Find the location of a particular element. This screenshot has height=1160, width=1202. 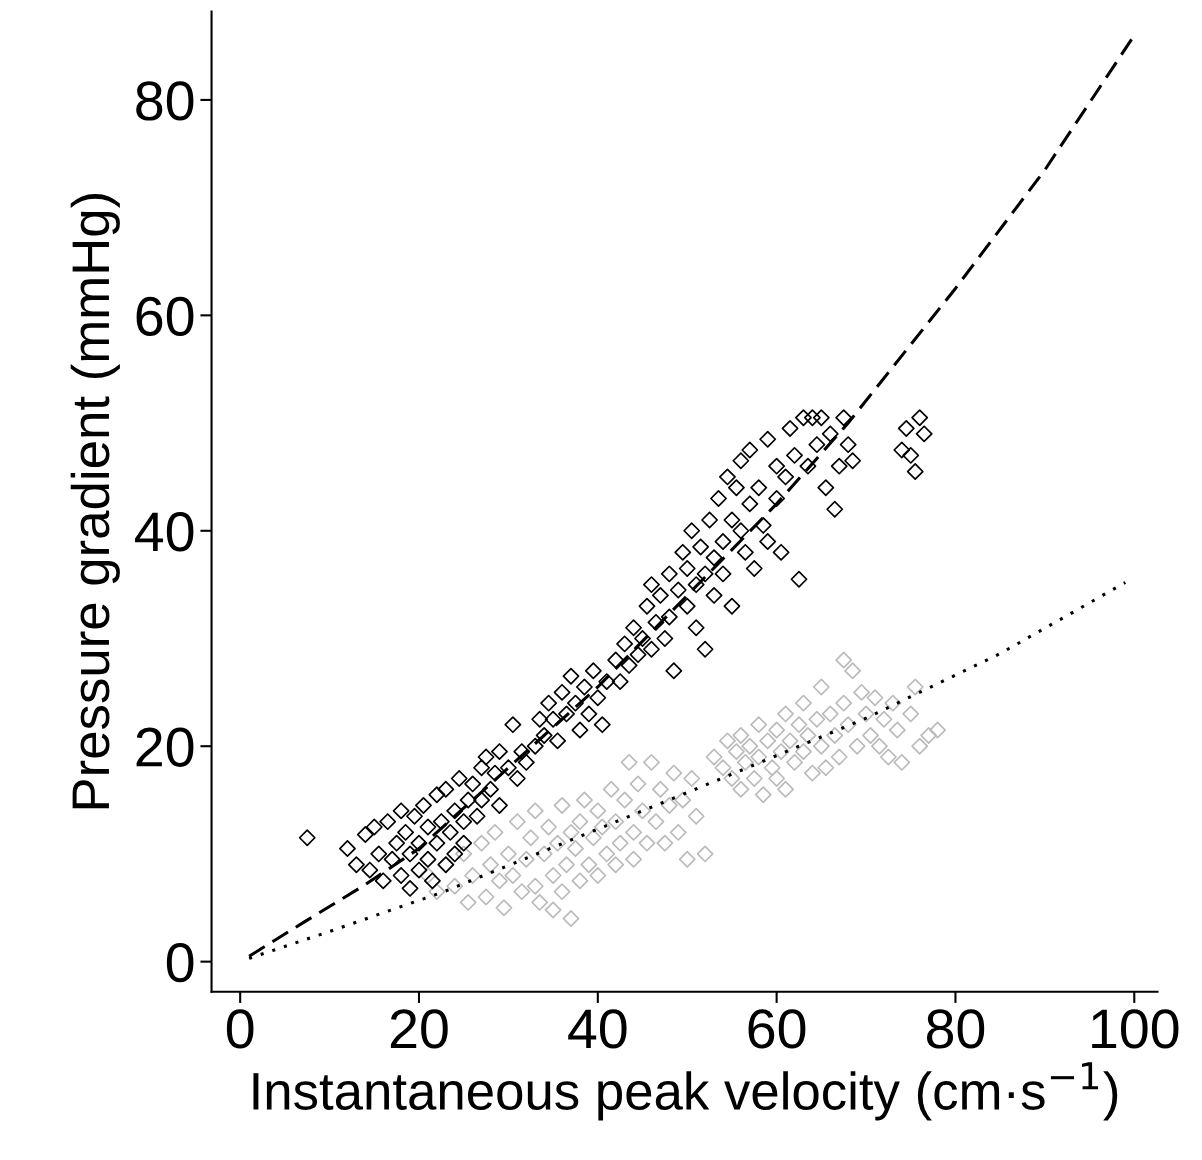

x-tick-label: 40 is located at coordinates (597, 1029).